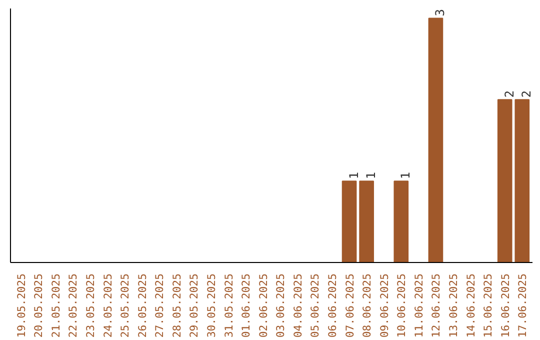  Describe the element at coordinates (505, 306) in the screenshot. I see `x-tick-label: 16.06.2025` at that location.